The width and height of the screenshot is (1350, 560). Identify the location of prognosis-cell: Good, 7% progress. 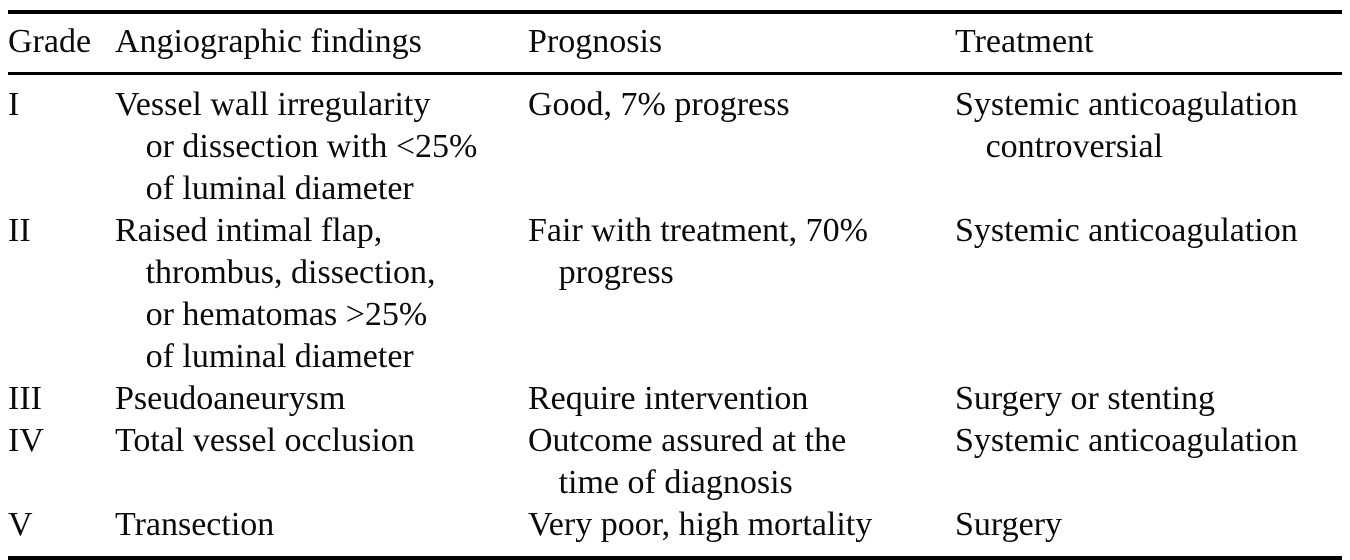
(741, 142).